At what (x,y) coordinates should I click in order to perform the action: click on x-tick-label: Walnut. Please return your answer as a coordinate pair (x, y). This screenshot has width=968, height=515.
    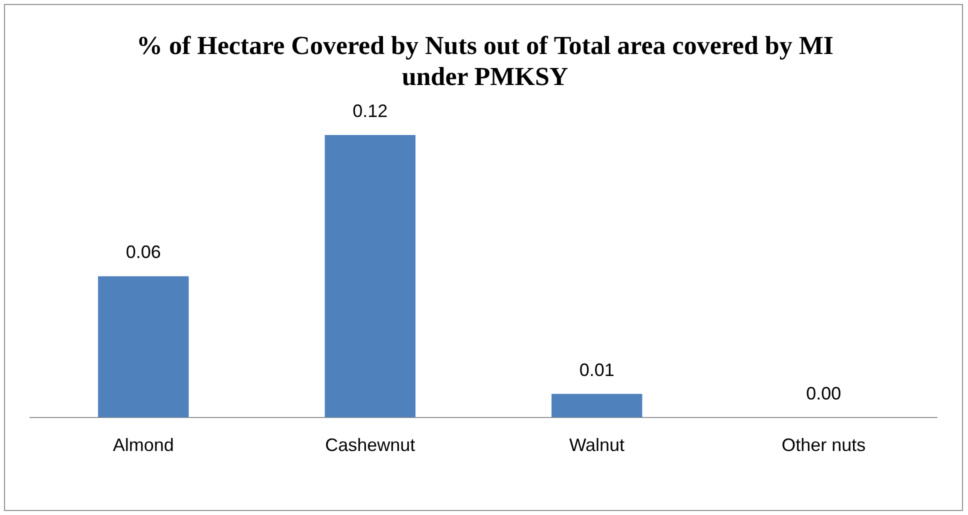
    Looking at the image, I should click on (597, 445).